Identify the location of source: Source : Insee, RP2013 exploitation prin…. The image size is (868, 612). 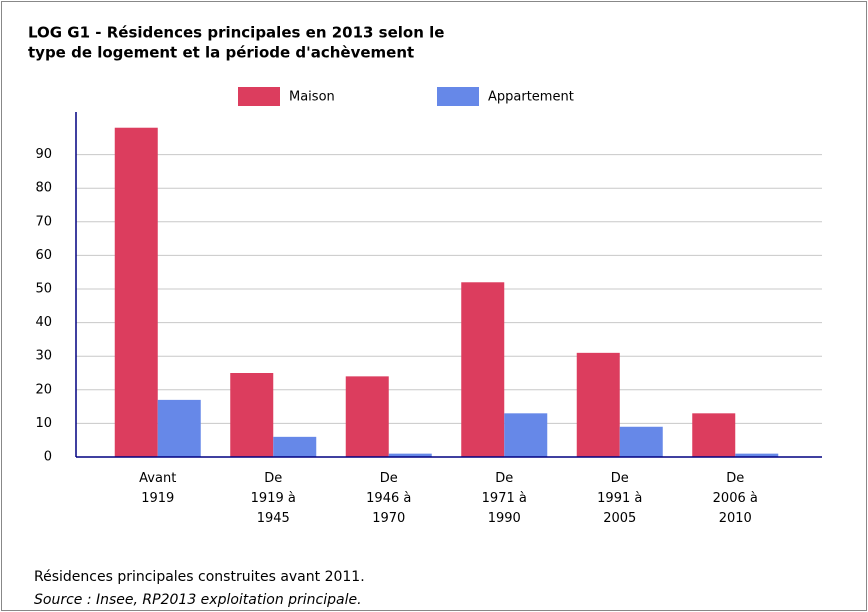
(198, 600).